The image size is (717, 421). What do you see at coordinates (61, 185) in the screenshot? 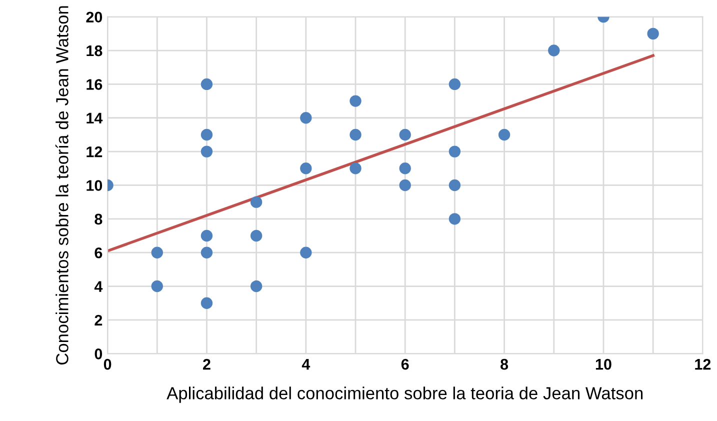
I see `y-axis-title: Conocimientos sobre la teoría de Jean Watson` at bounding box center [61, 185].